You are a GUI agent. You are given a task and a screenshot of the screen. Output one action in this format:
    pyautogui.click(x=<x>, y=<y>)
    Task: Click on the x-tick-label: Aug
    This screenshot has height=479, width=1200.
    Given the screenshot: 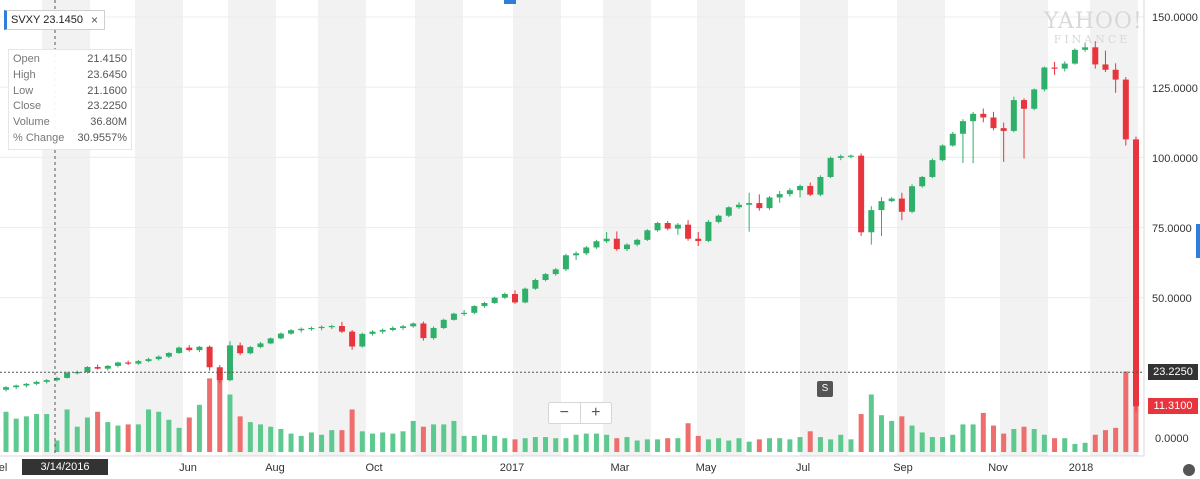 What is the action you would take?
    pyautogui.click(x=275, y=468)
    